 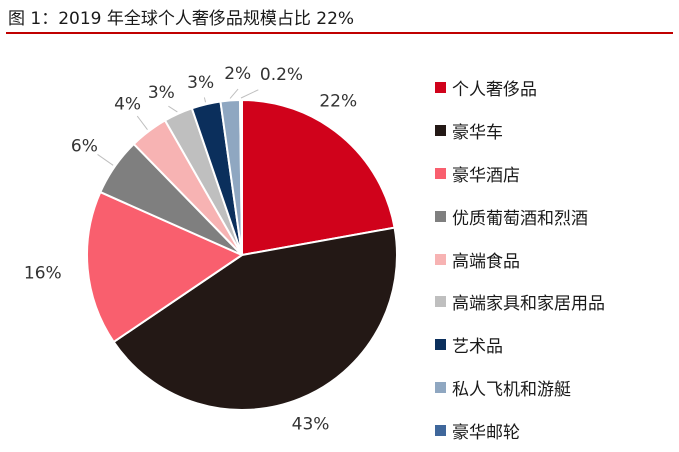 What do you see at coordinates (528, 304) in the screenshot?
I see `legend-label: 高端家具和家居用品` at bounding box center [528, 304].